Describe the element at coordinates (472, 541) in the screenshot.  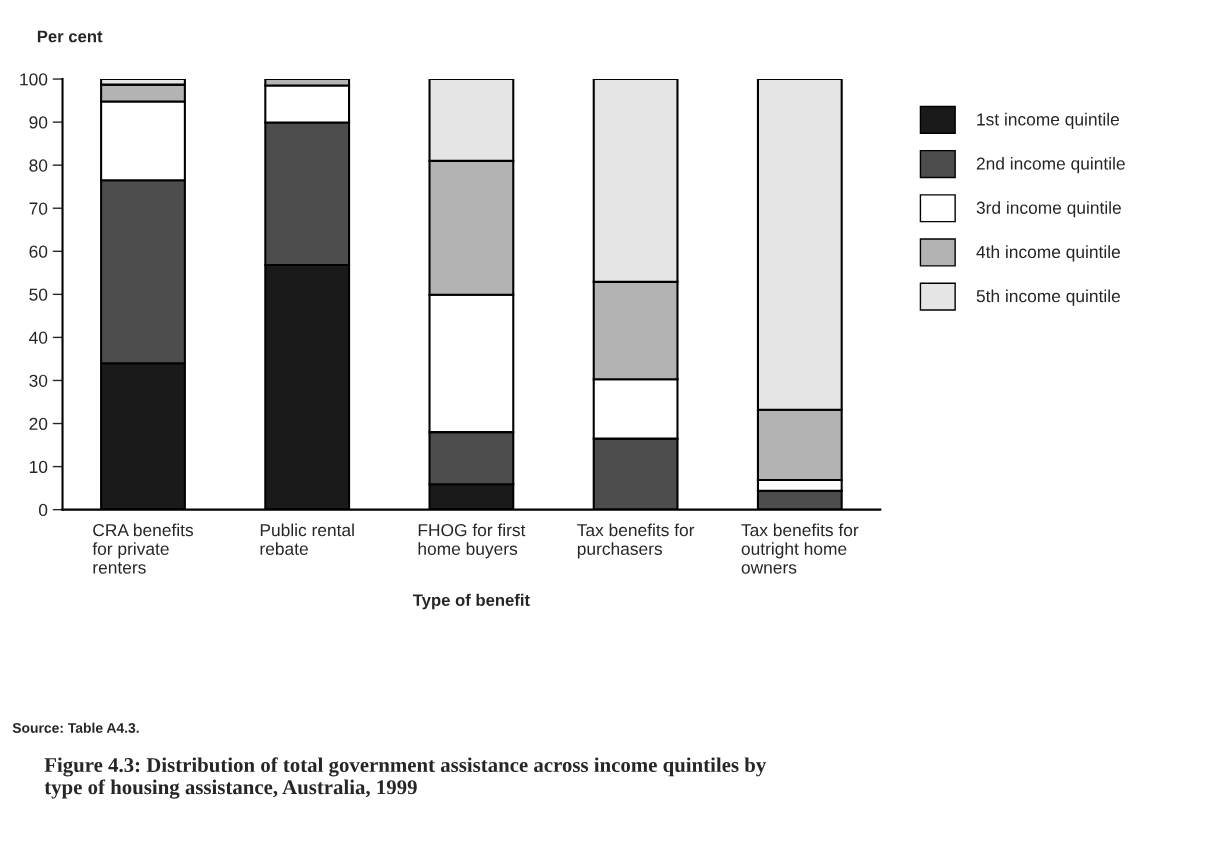
I see `x-tick-label: FHOG for first home buyers` at that location.